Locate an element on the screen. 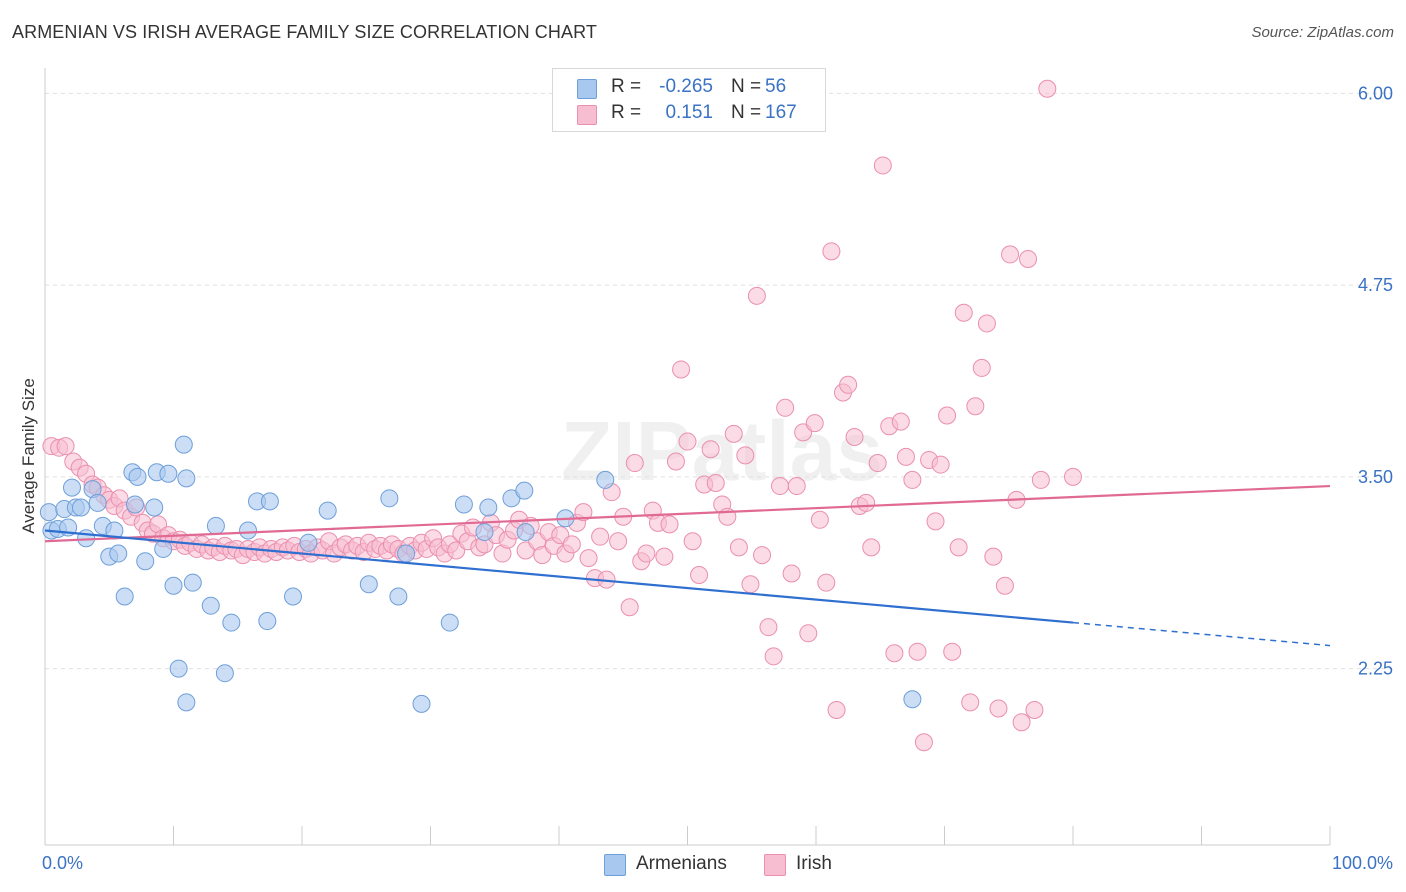 The width and height of the screenshot is (1406, 892). legend-item-armenians: Armenians is located at coordinates (674, 864).